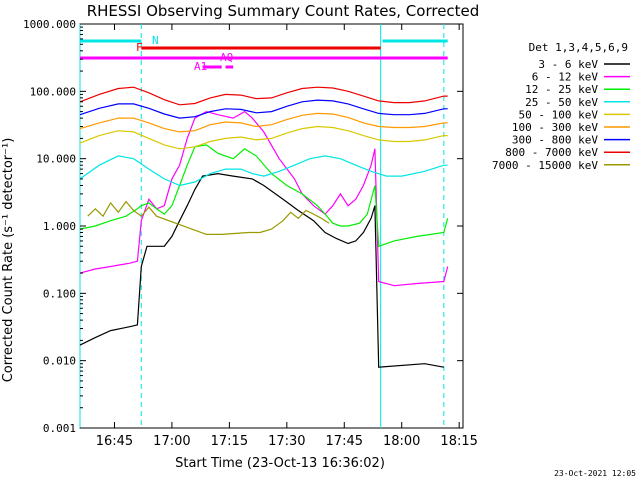  What do you see at coordinates (59, 428) in the screenshot?
I see `y-tick-label-6: 0.001` at bounding box center [59, 428].